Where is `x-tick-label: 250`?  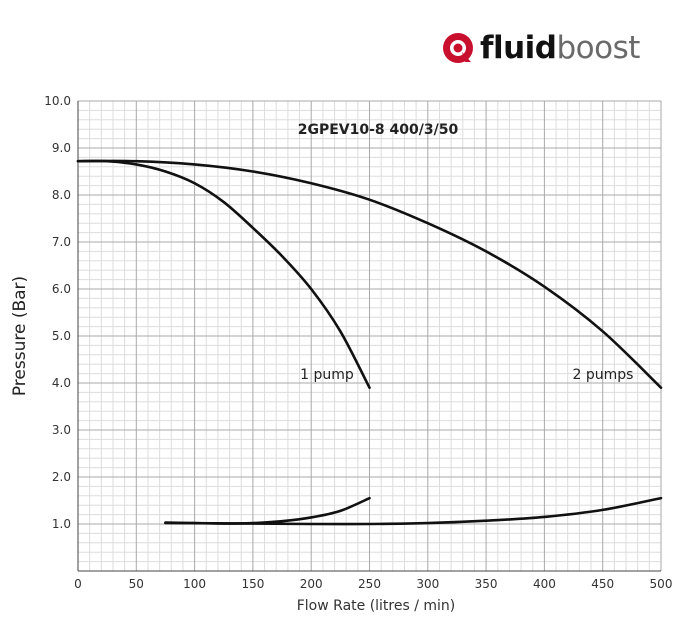 x-tick-label: 250 is located at coordinates (369, 584).